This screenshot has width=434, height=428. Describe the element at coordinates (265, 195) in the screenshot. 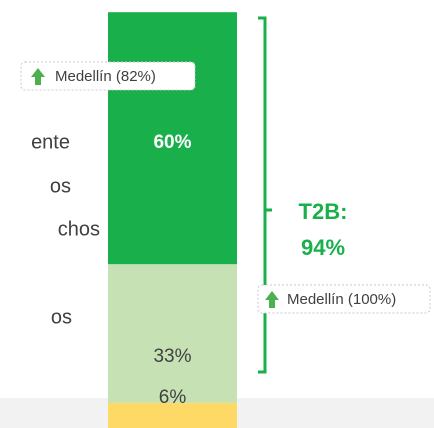

I see `bracket` at that location.